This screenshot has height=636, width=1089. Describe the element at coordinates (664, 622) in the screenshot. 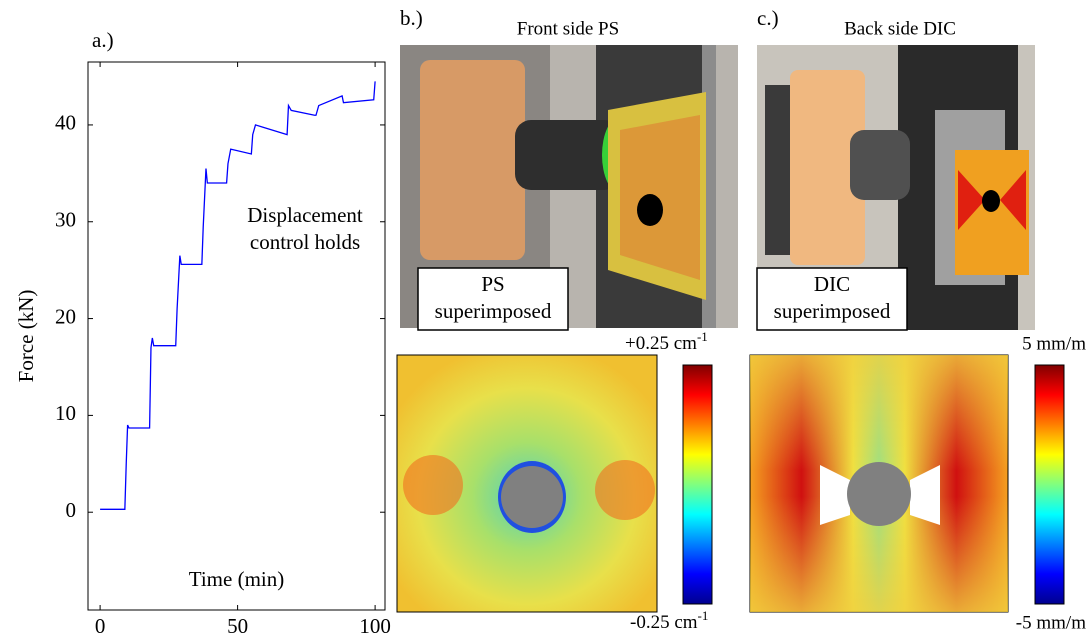

I see `label: -0.25 cm` at that location.